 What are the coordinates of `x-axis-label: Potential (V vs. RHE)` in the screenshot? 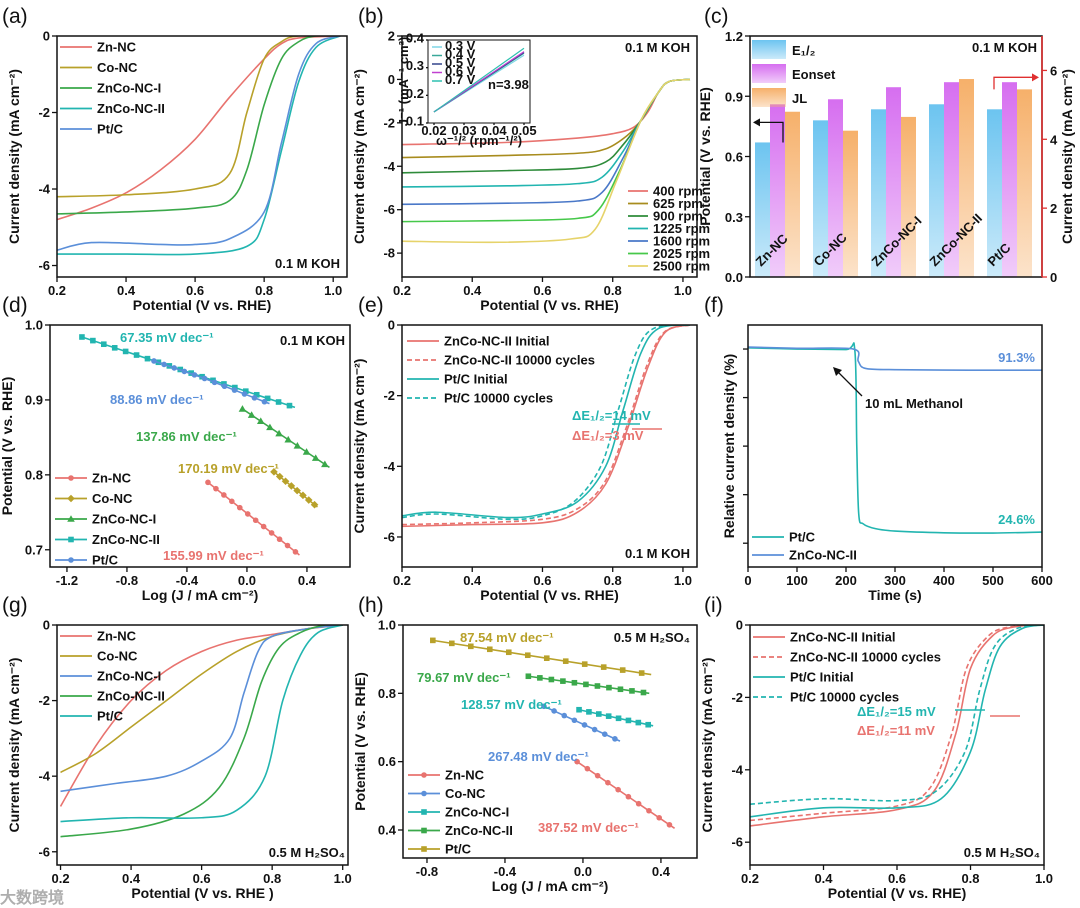 It's located at (202, 305).